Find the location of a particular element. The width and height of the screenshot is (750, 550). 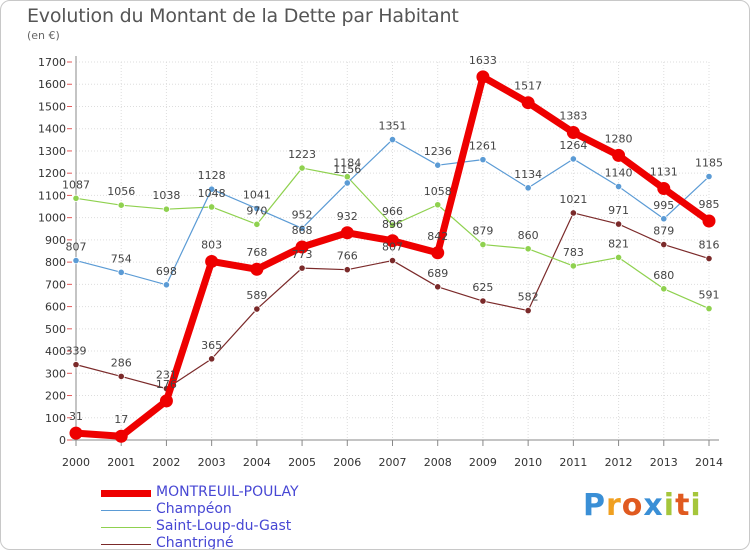

logo-letter: o is located at coordinates (632, 505).